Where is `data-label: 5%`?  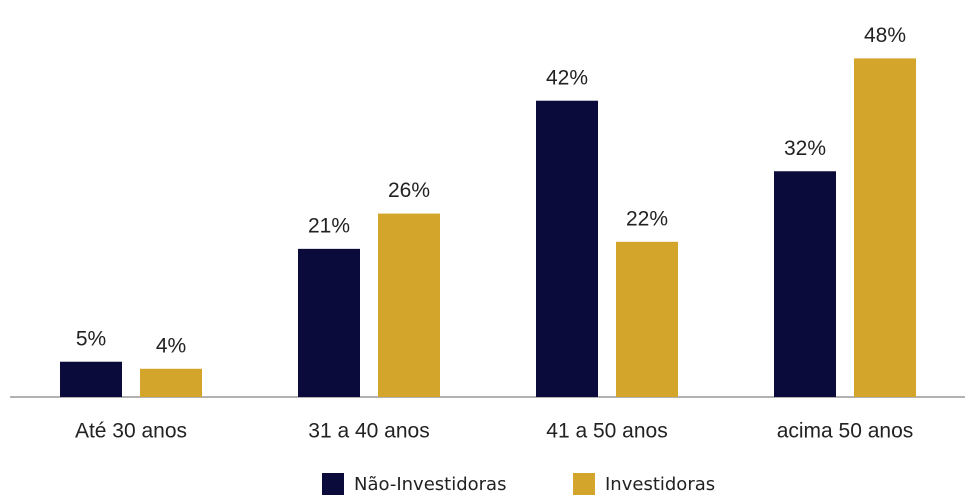
data-label: 5% is located at coordinates (91, 338).